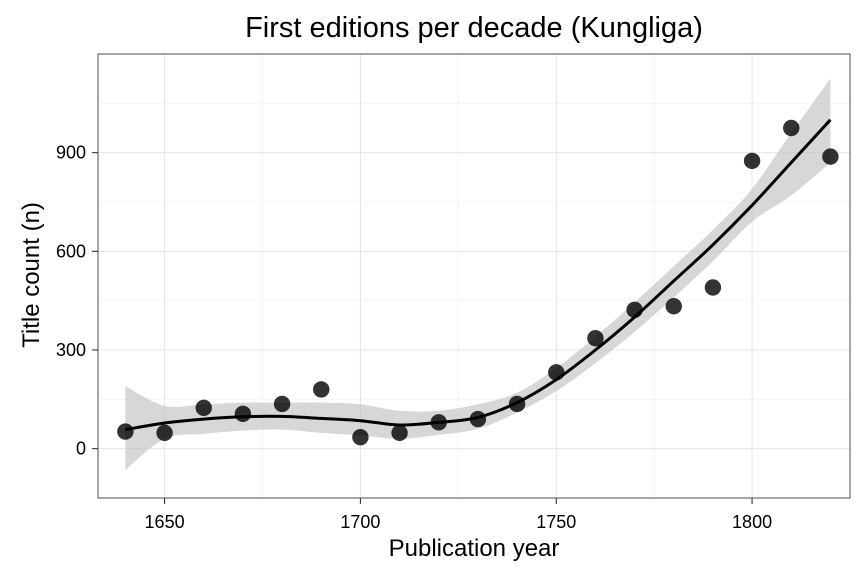 The image size is (864, 576). Describe the element at coordinates (556, 522) in the screenshot. I see `x-tick-label: 1750` at that location.